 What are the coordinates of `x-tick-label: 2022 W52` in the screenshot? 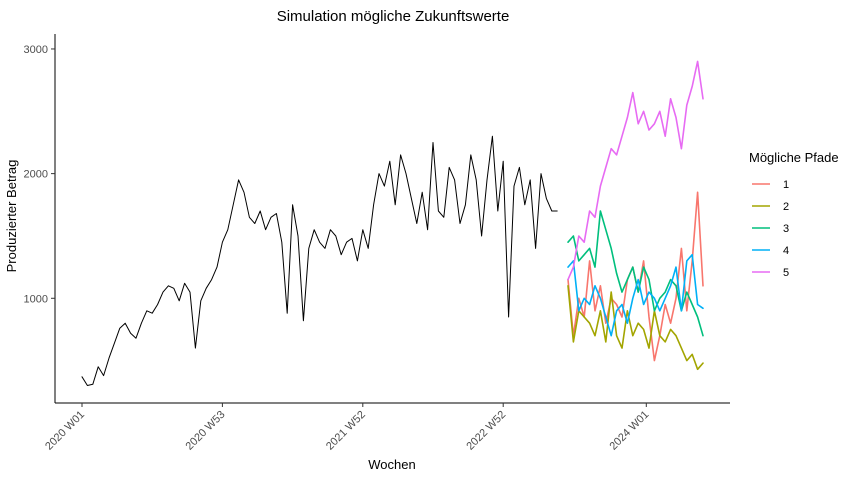 It's located at (486, 431).